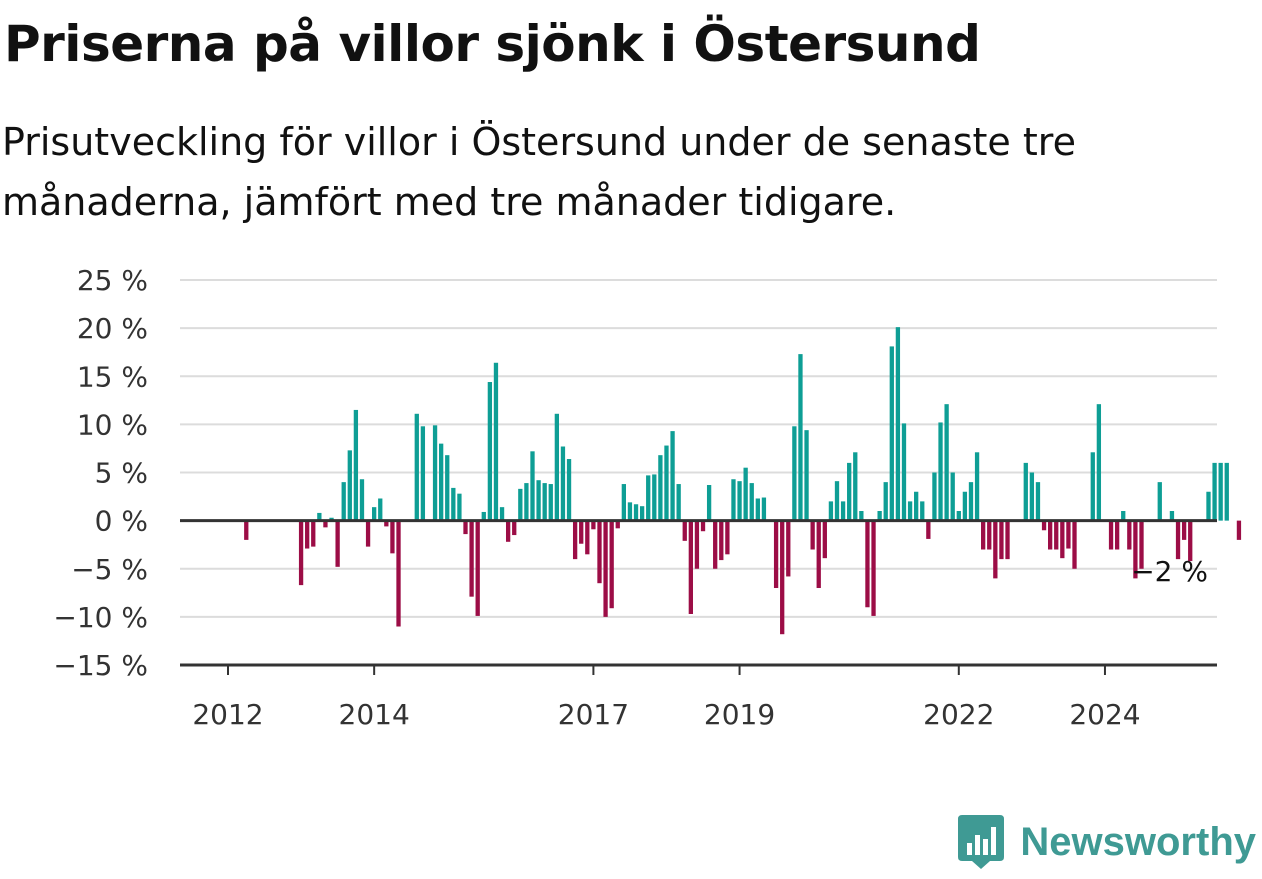  What do you see at coordinates (121, 473) in the screenshot?
I see `y-tick-label: 5 %` at bounding box center [121, 473].